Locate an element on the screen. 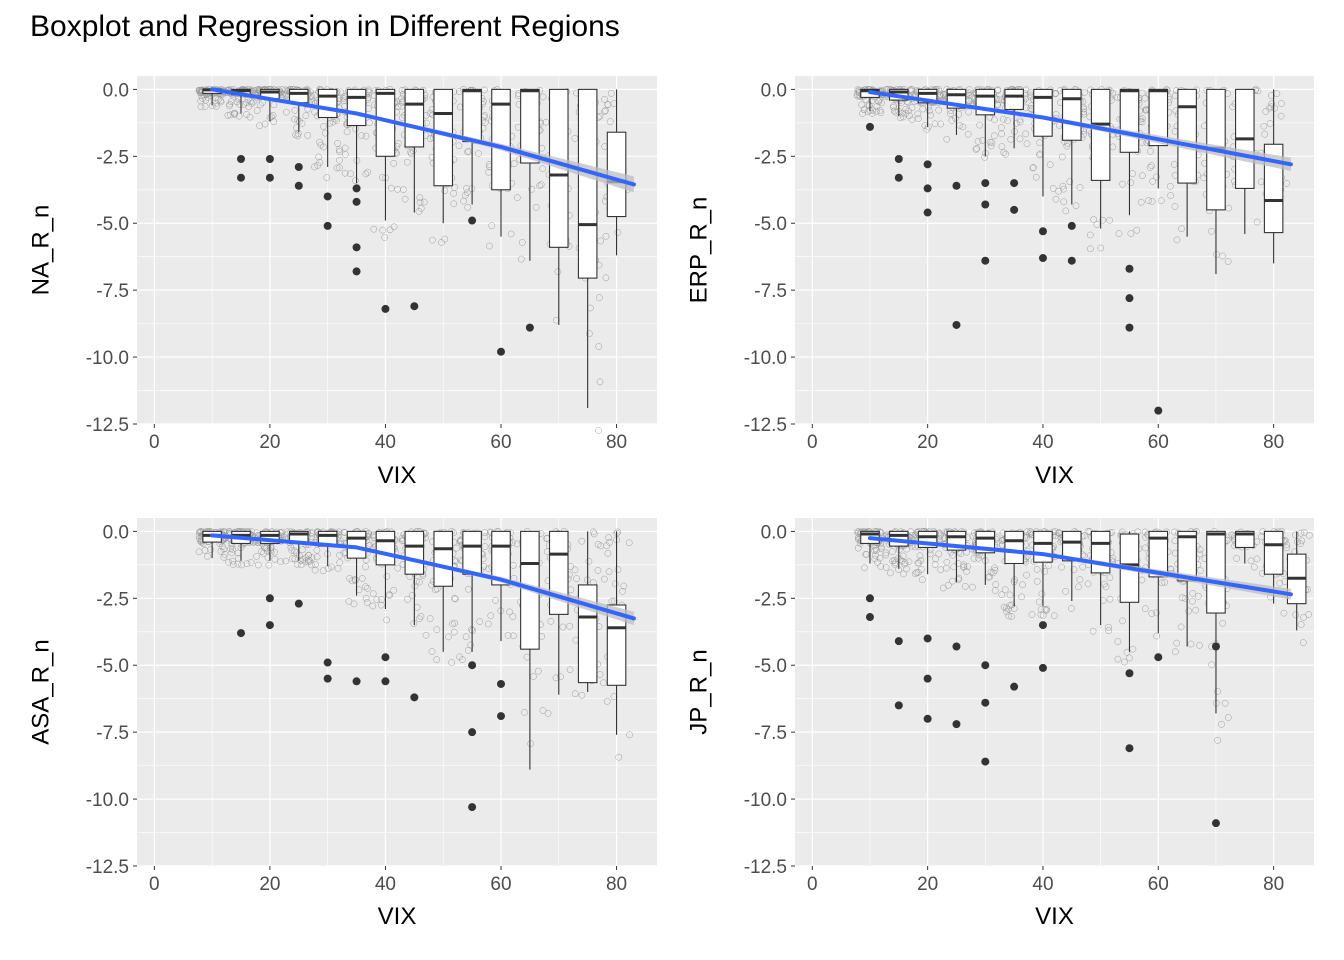 This screenshot has width=1344, height=960. regression-line is located at coordinates (423, 577).